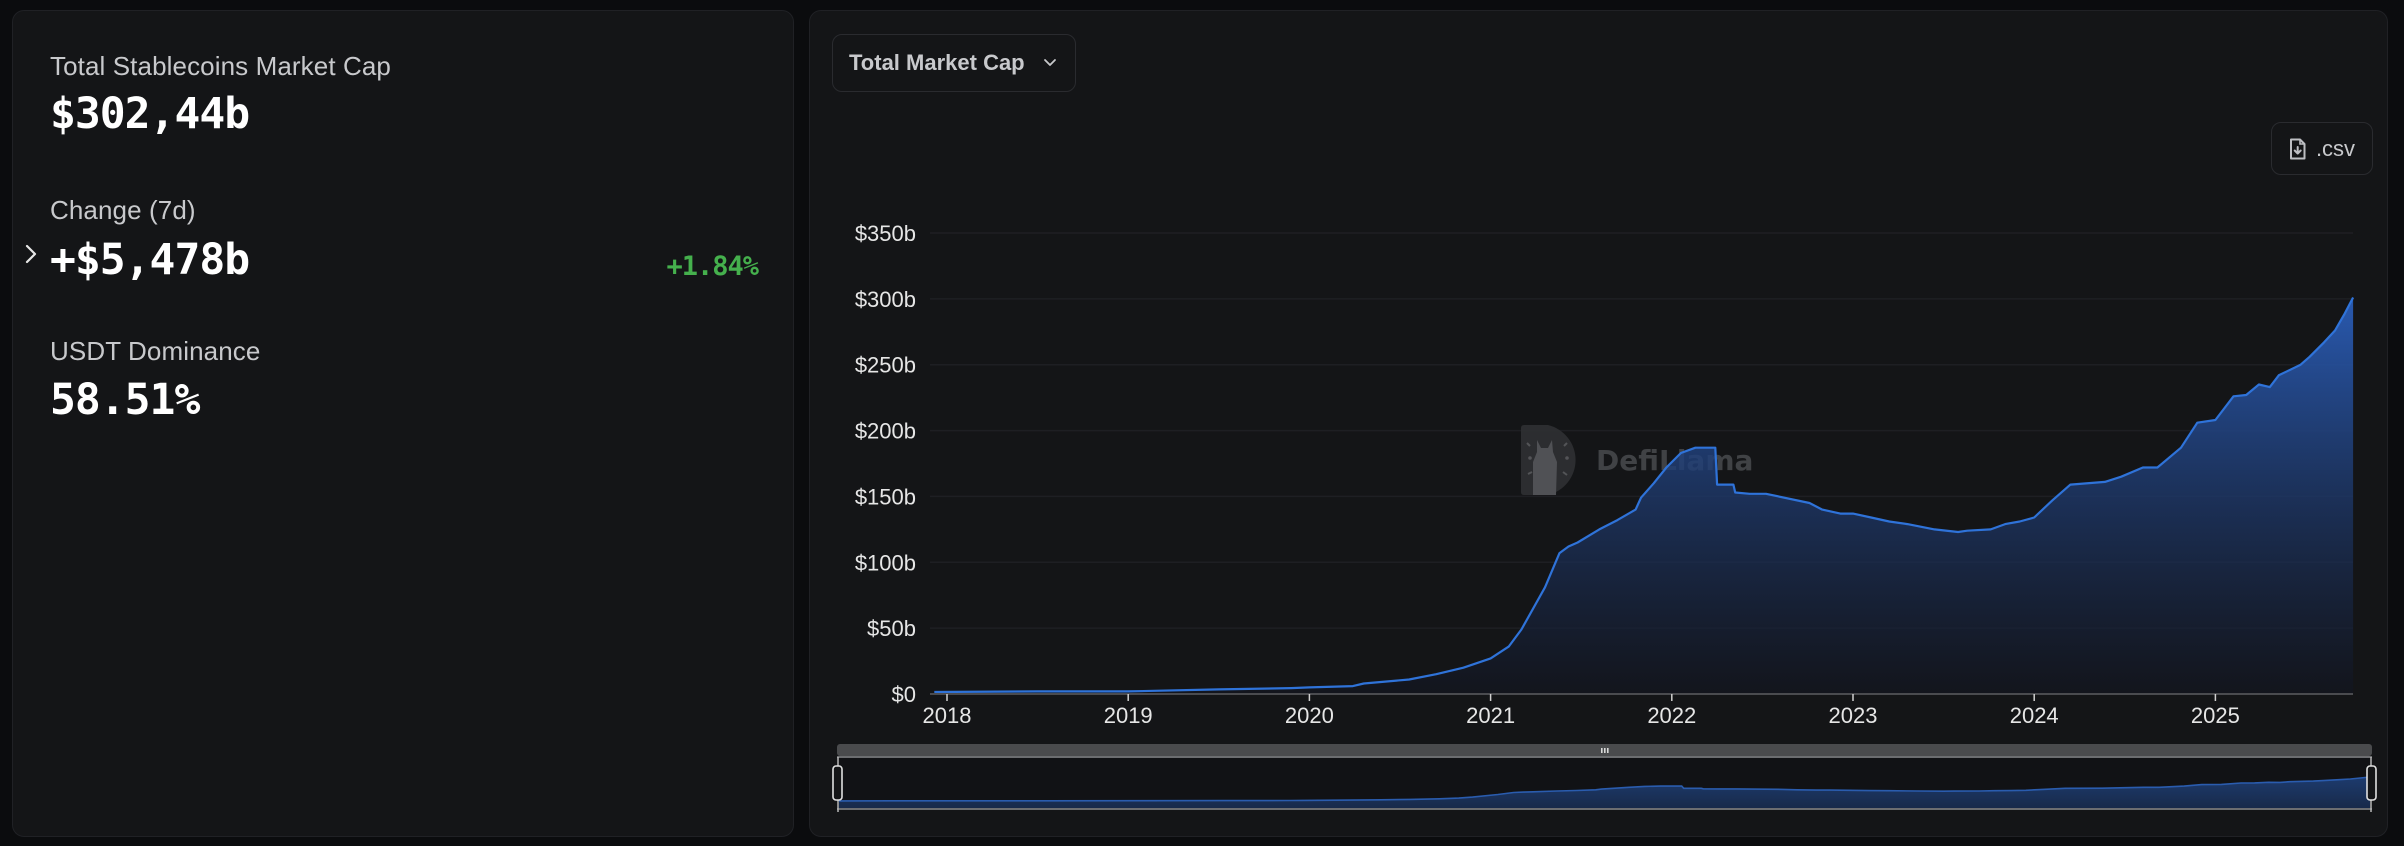  What do you see at coordinates (885, 365) in the screenshot?
I see `y-tick-label: $250b` at bounding box center [885, 365].